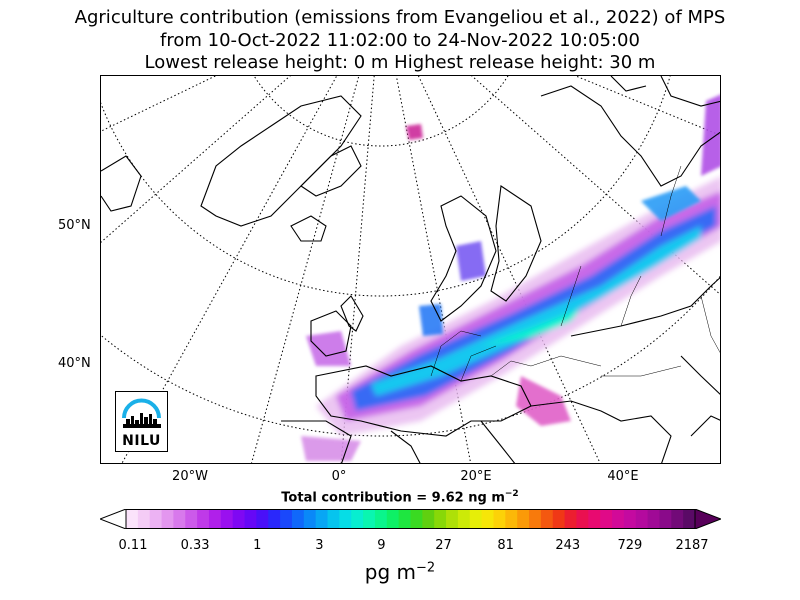  Describe the element at coordinates (505, 545) in the screenshot. I see `colorbar-tick-label: 81` at that location.